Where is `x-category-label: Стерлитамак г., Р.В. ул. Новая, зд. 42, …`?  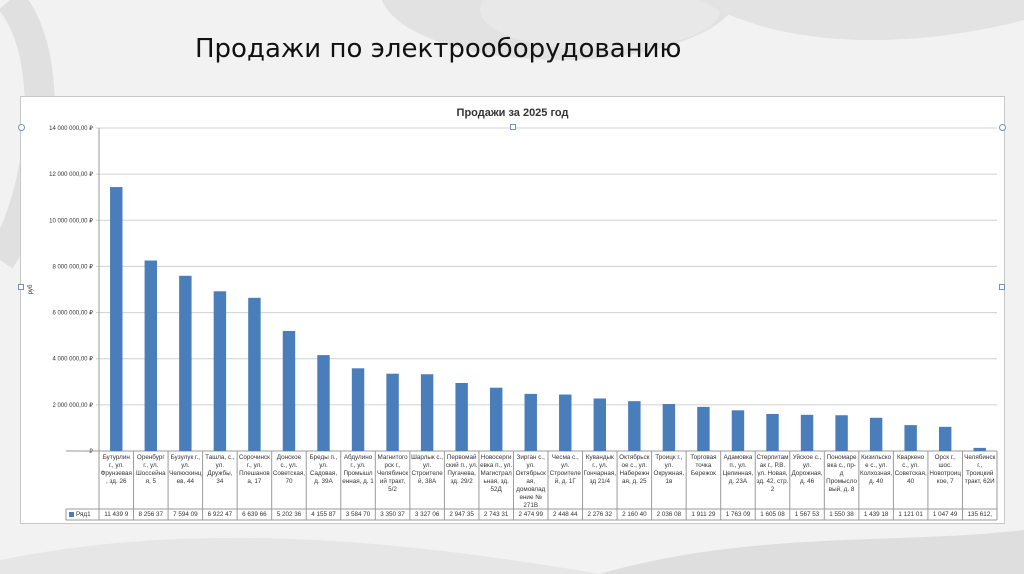 x-category-label: Стерлитамак г., Р.В. ул. Новая, зд. 42, … is located at coordinates (772, 473).